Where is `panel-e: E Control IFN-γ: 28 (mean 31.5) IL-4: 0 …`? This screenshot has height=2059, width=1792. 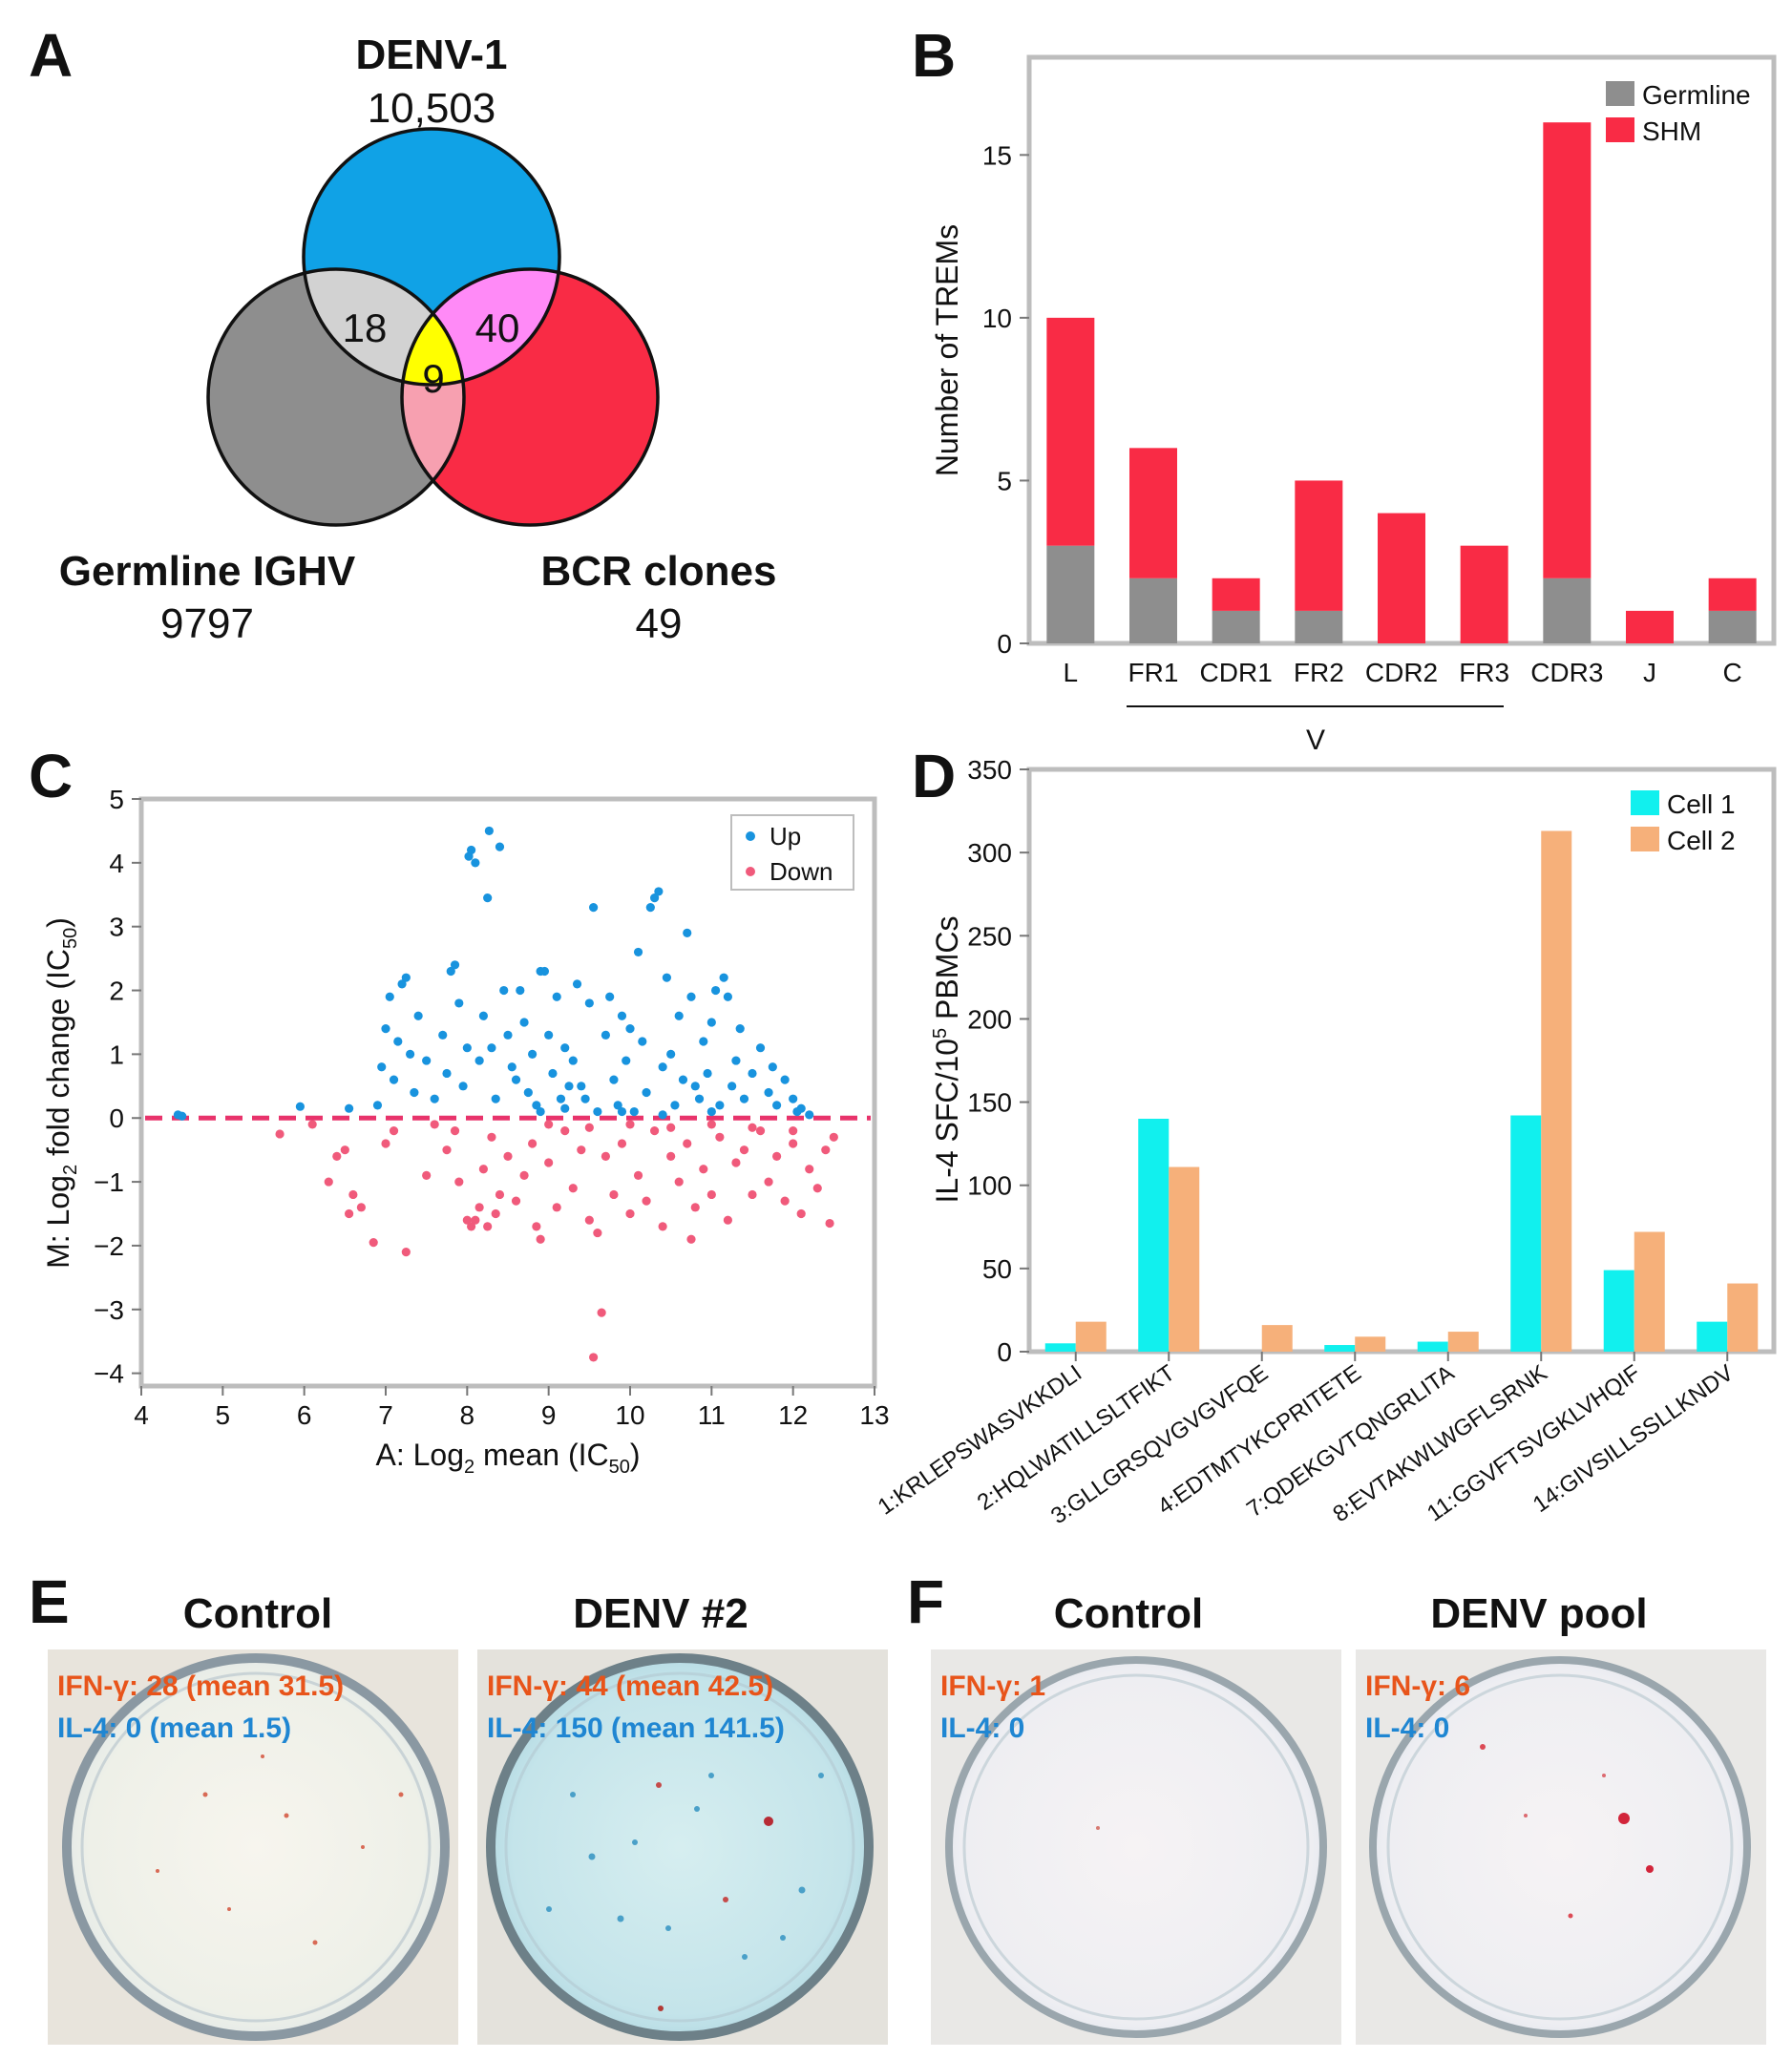
panel-e: E Control IFN-γ: 28 (mean 31.5) IL-4: 0 … is located at coordinates (459, 1806).